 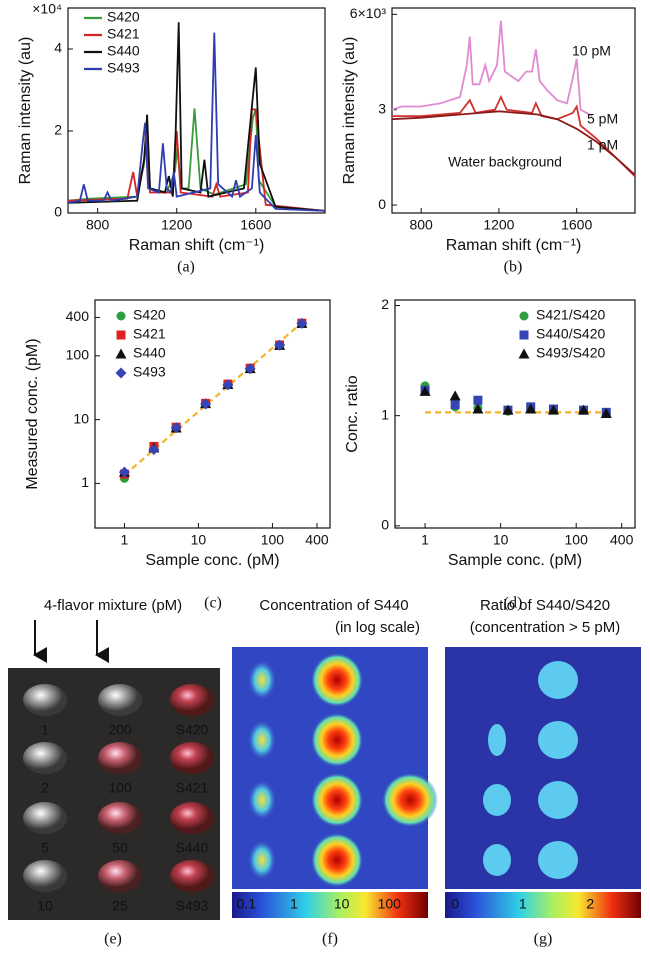 What do you see at coordinates (591, 51) in the screenshot?
I see `series-label: 10 pM` at bounding box center [591, 51].